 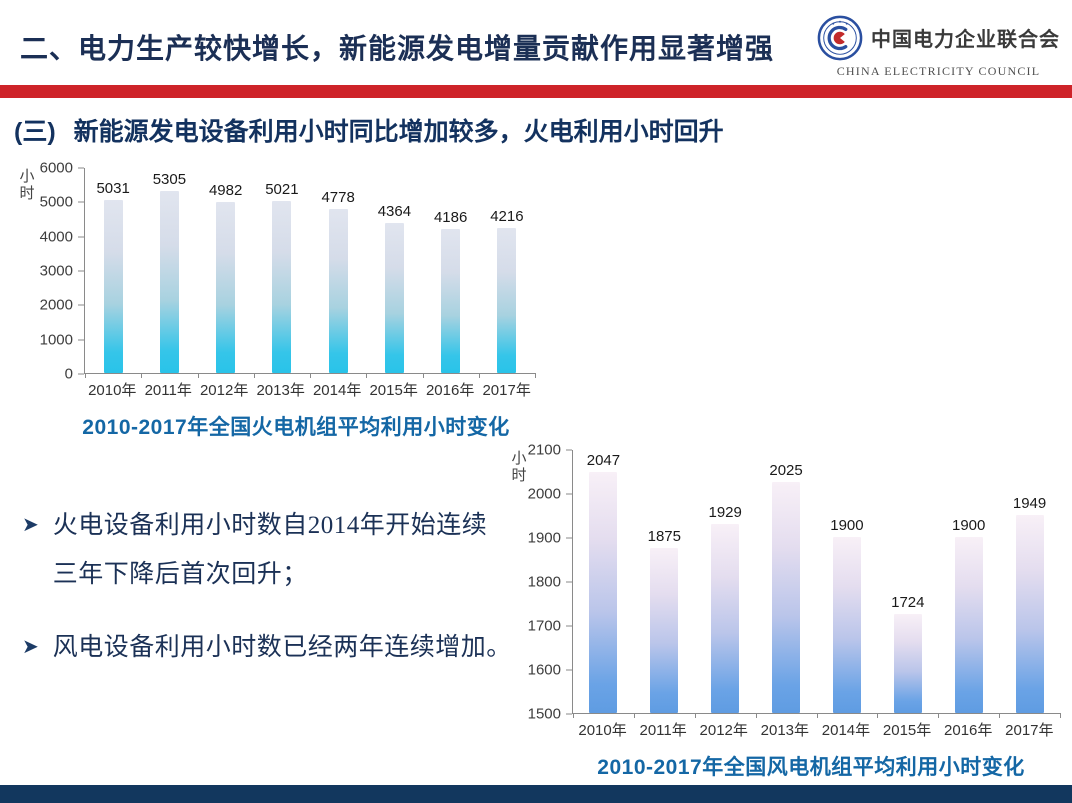 I want to click on y-tick-label: 1500, so click(x=544, y=714).